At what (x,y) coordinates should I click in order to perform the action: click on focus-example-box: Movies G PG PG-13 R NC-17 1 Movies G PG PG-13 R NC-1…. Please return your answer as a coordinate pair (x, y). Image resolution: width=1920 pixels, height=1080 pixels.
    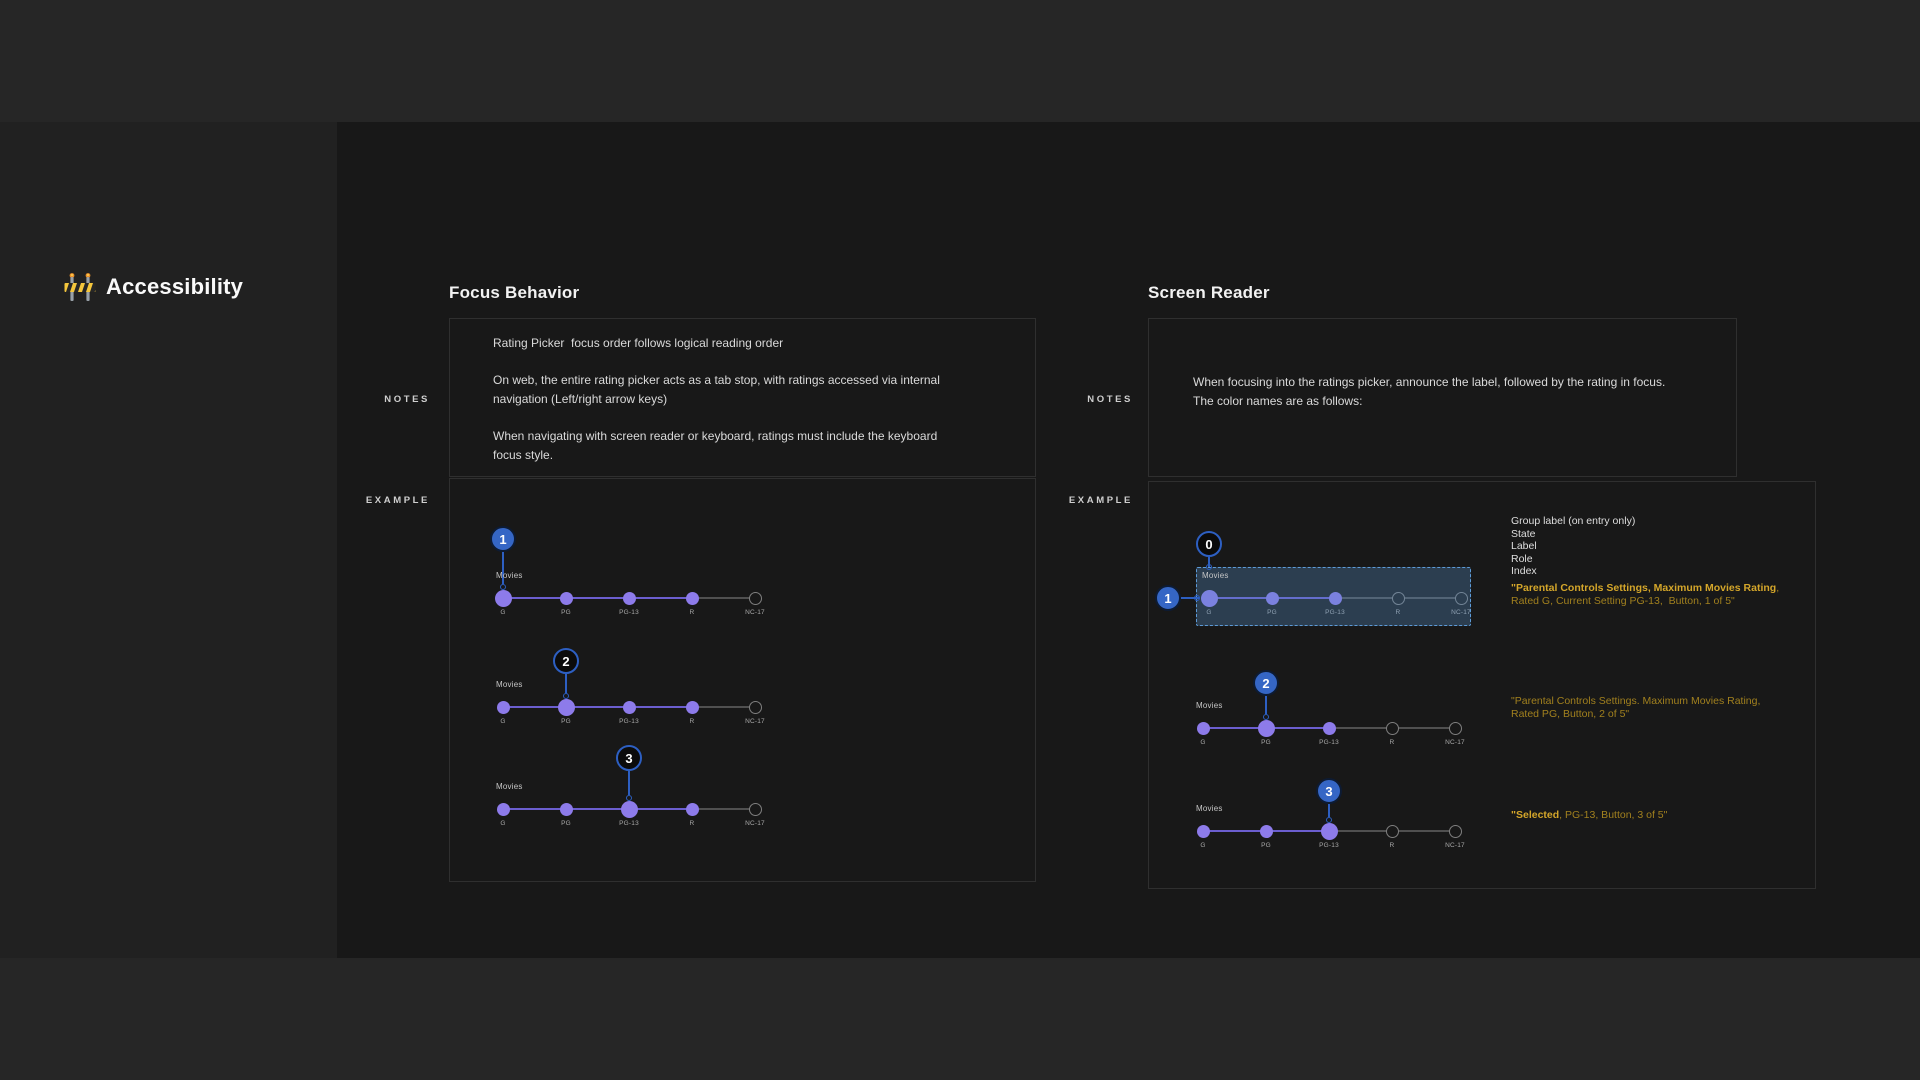
    Looking at the image, I should click on (742, 680).